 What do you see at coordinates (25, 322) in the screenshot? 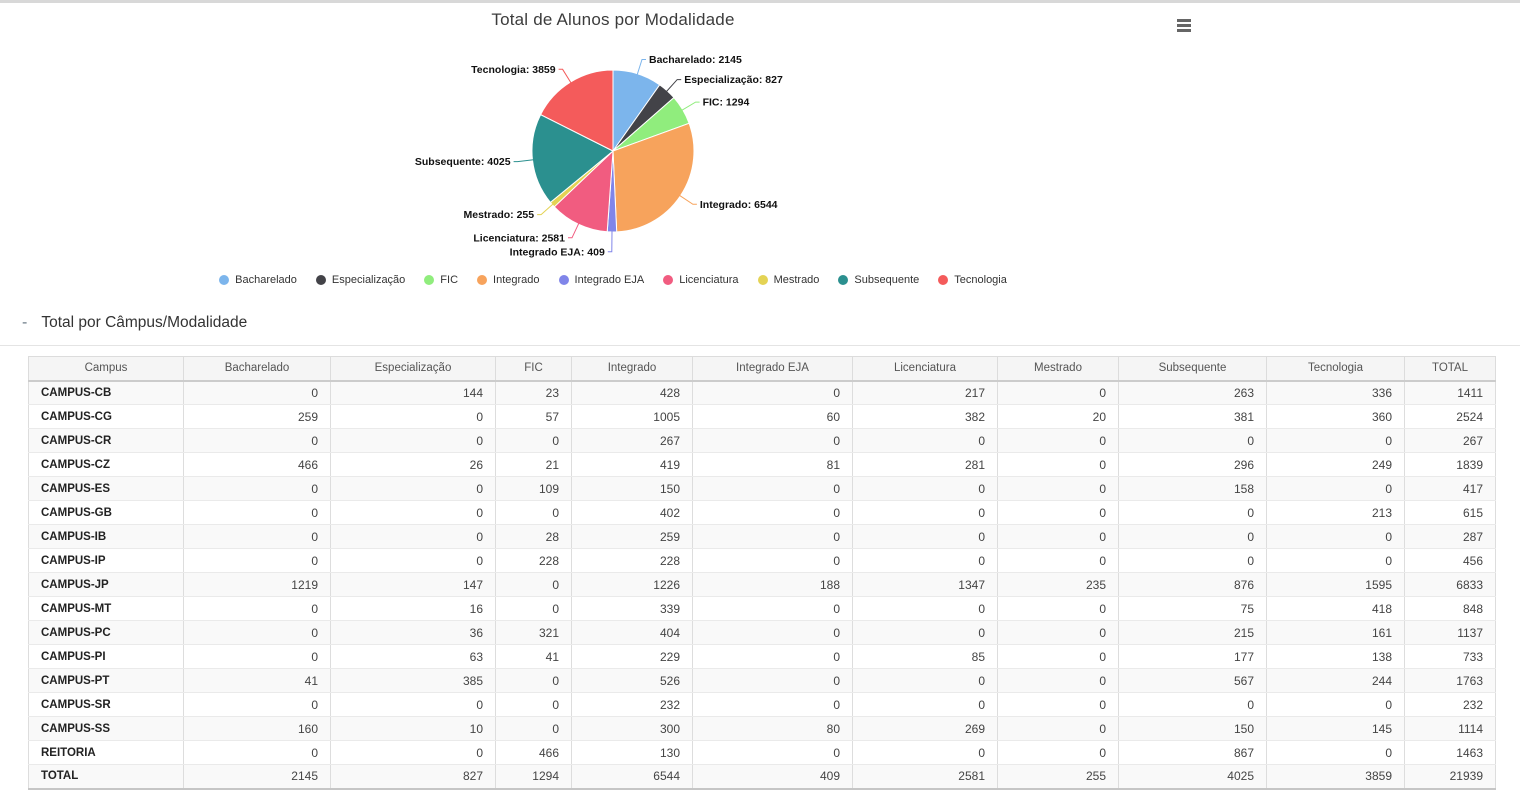
I see `section-collapse-toggle: -` at bounding box center [25, 322].